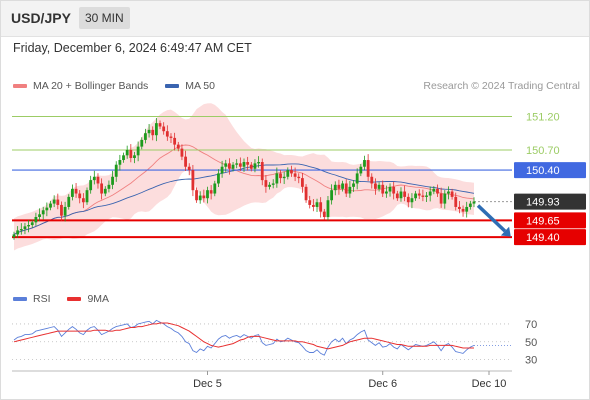  I want to click on watermark: Research © 2024 Trading Central, so click(501, 86).